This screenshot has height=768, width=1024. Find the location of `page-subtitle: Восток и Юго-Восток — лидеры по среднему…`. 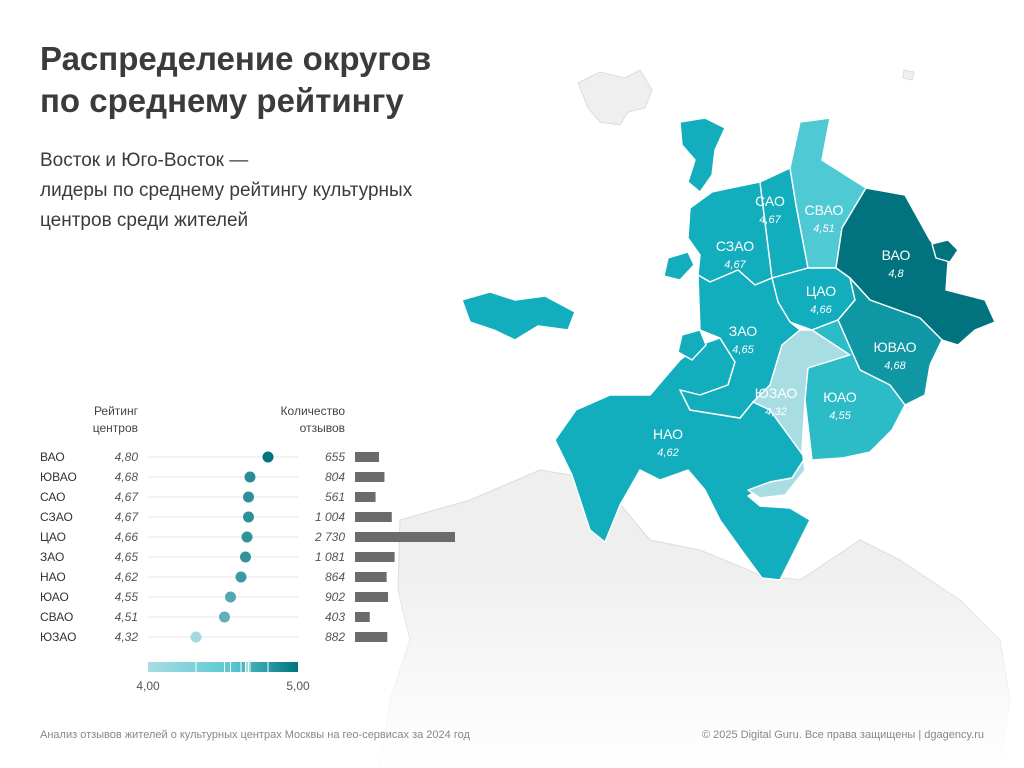

page-subtitle: Восток и Юго-Восток — лидеры по среднему… is located at coordinates (226, 191).